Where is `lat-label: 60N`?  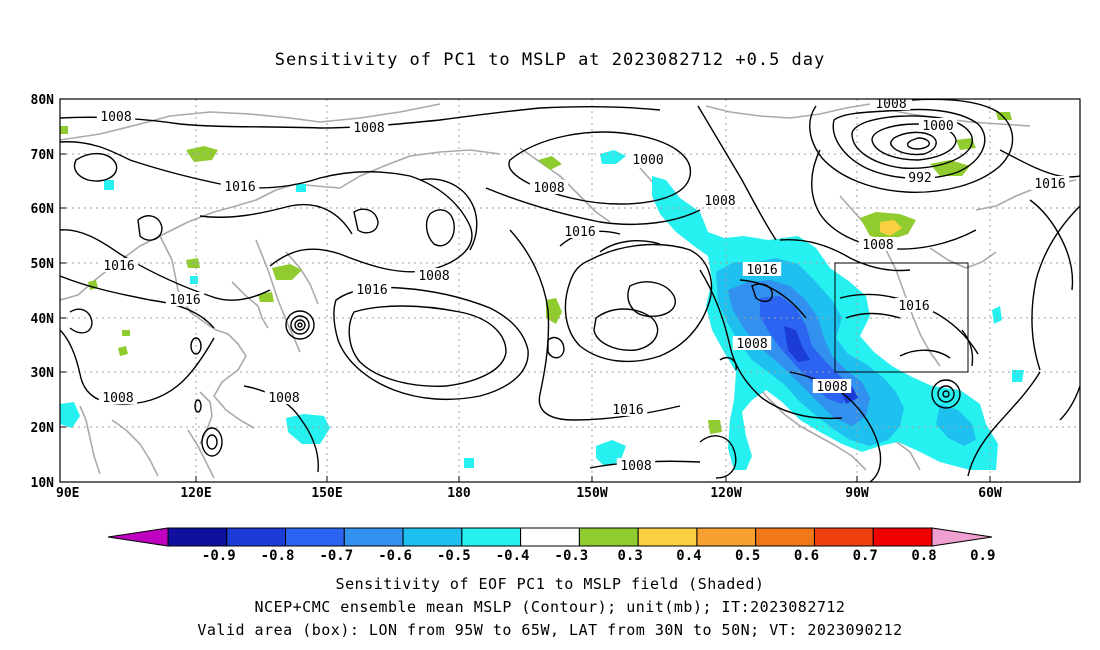 lat-label: 60N is located at coordinates (43, 209).